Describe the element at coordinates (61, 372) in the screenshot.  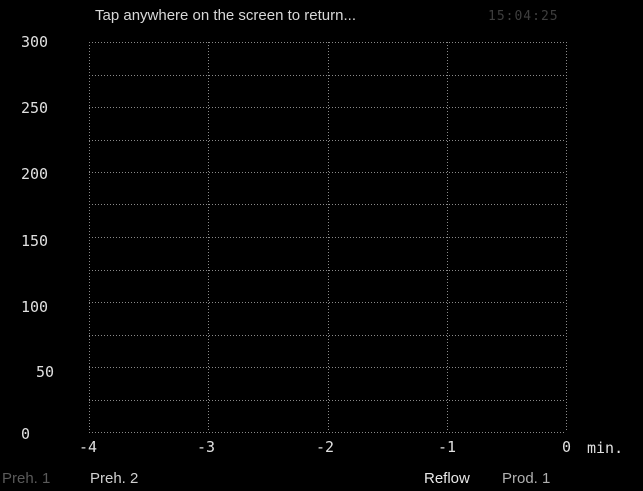
I see `y-tick-label-50: 50` at that location.